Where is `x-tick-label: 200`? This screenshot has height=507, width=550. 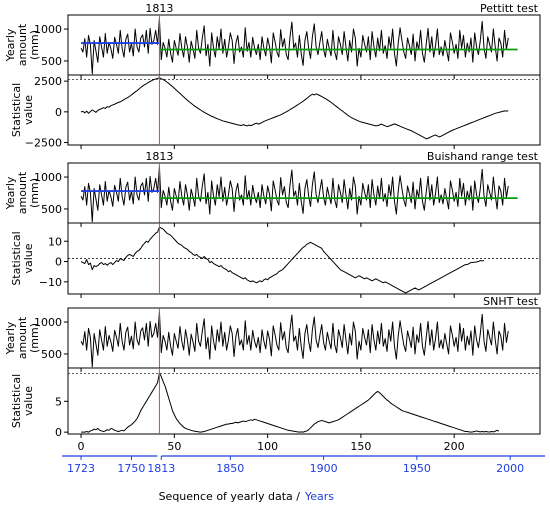
x-tick-label: 200 is located at coordinates (454, 446).